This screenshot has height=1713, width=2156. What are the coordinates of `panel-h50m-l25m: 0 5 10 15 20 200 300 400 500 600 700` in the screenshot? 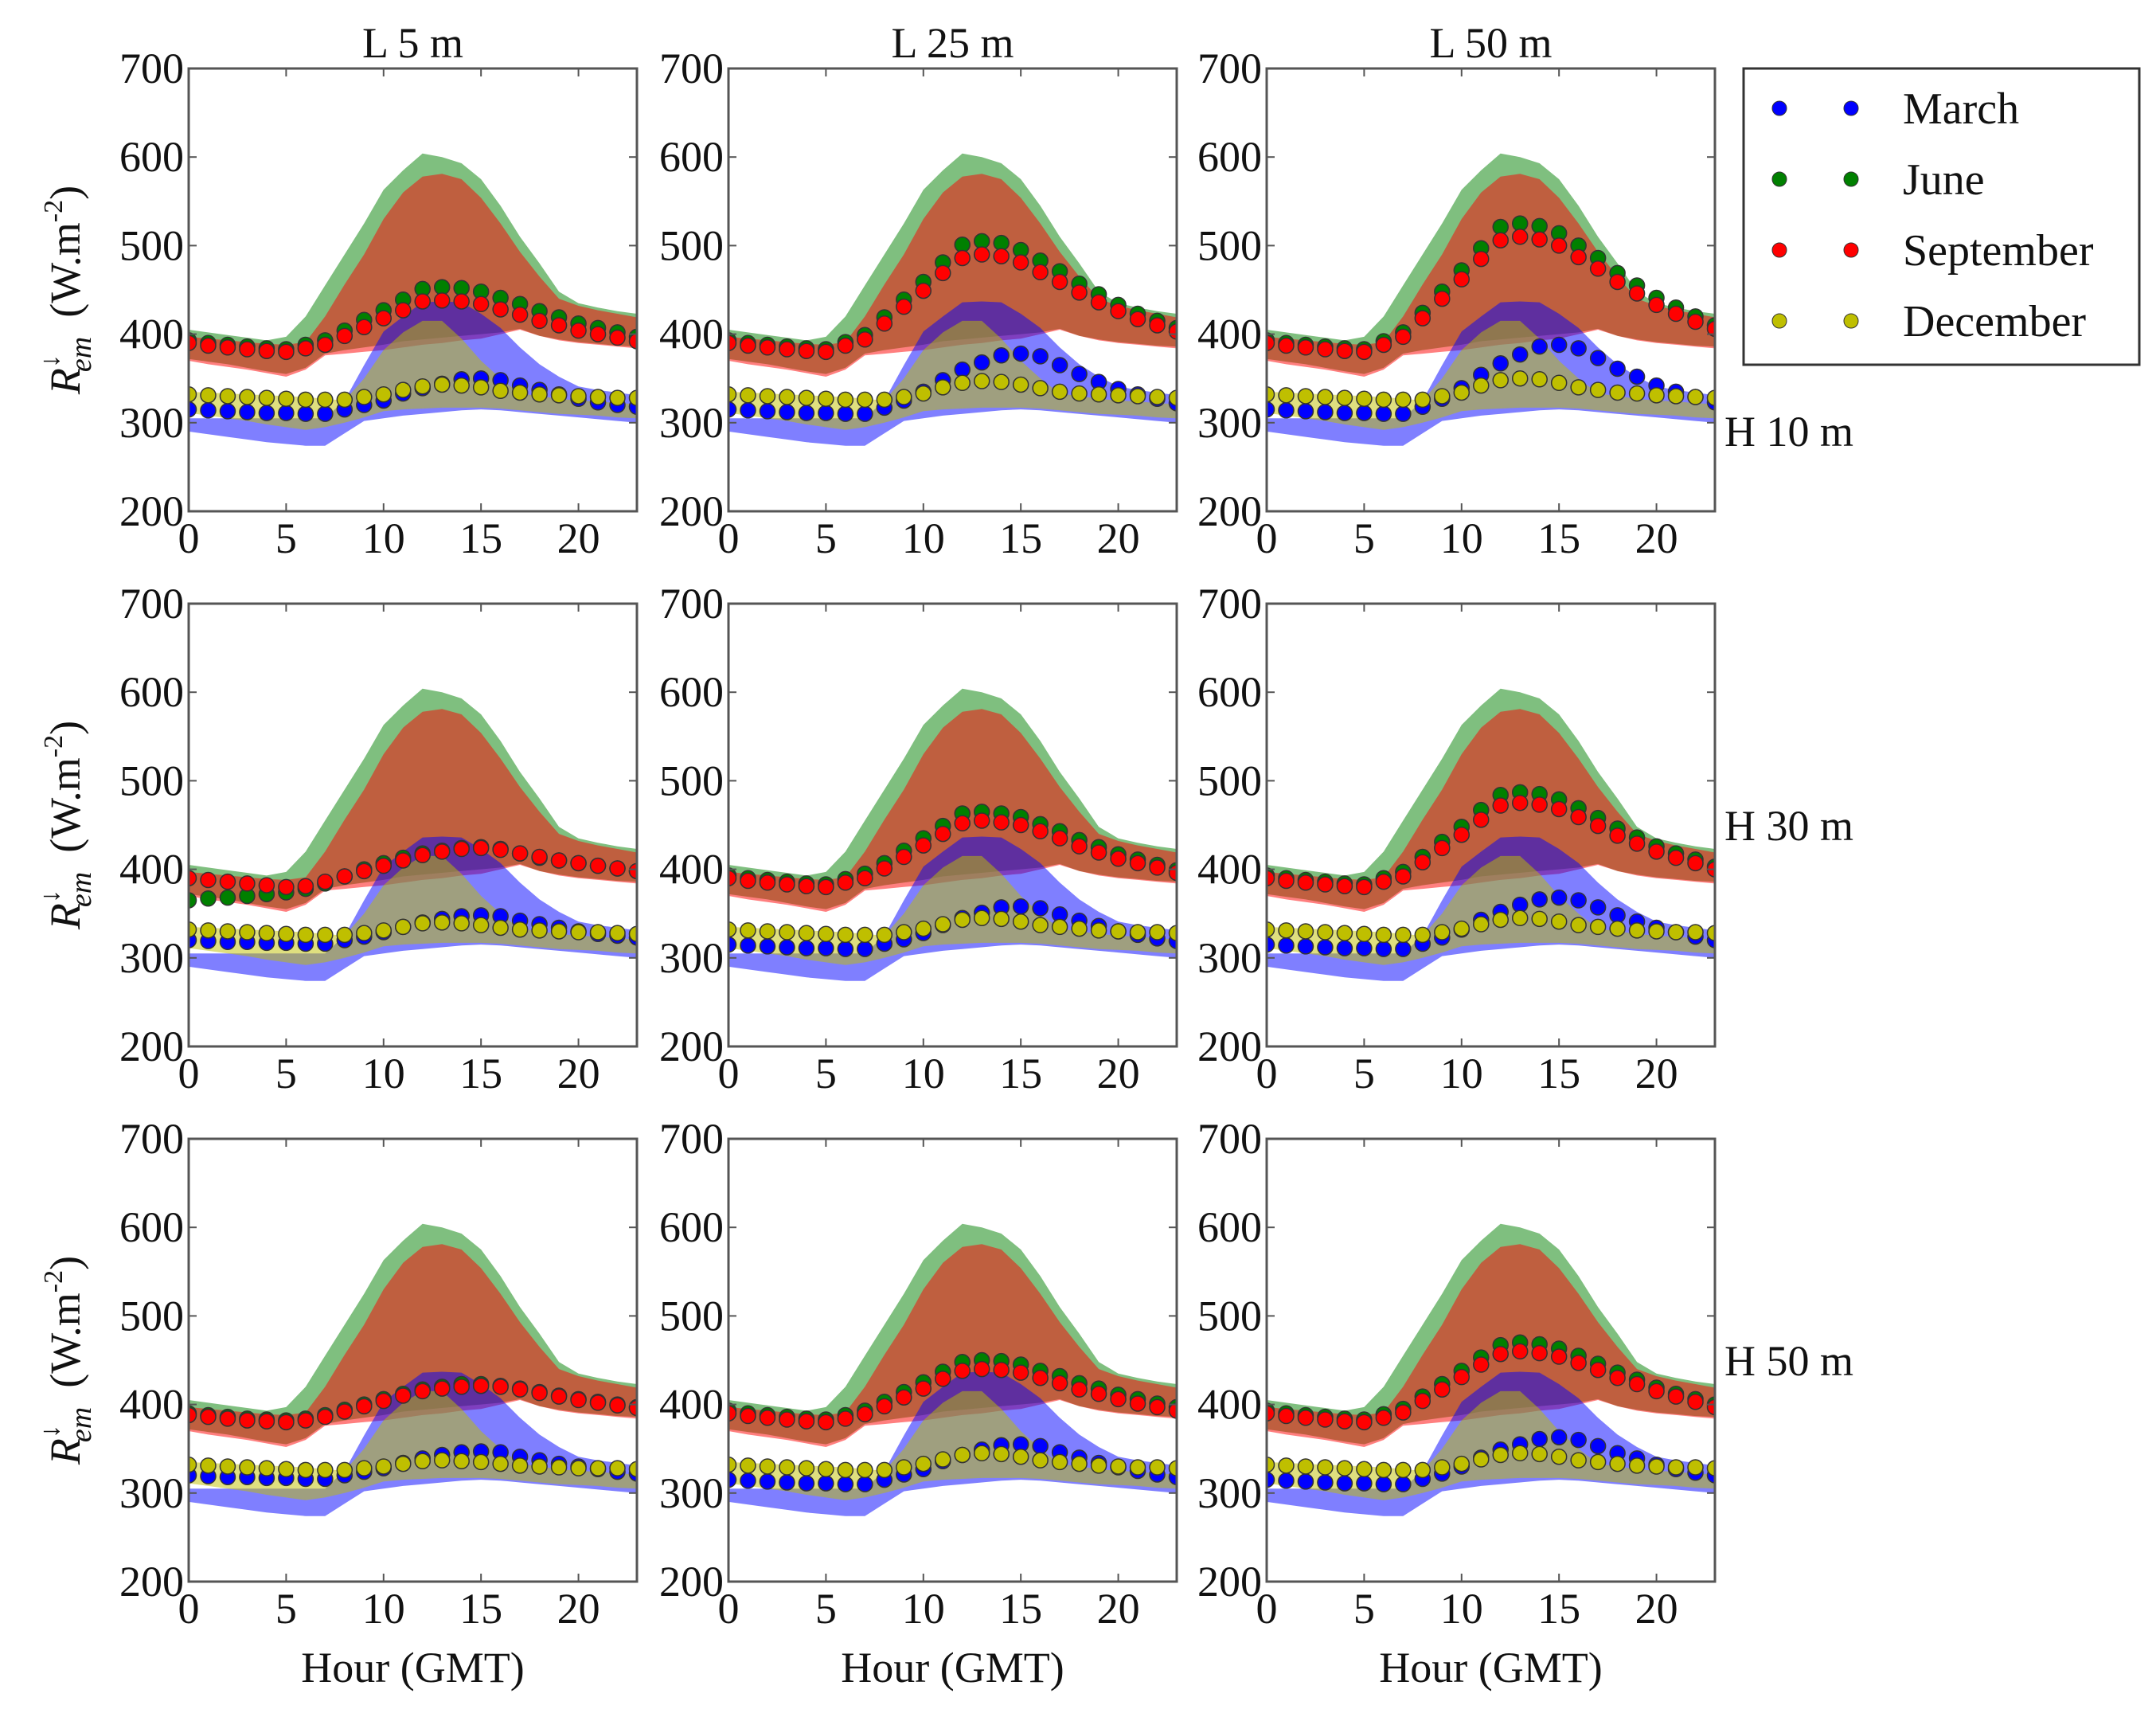 It's located at (918, 1374).